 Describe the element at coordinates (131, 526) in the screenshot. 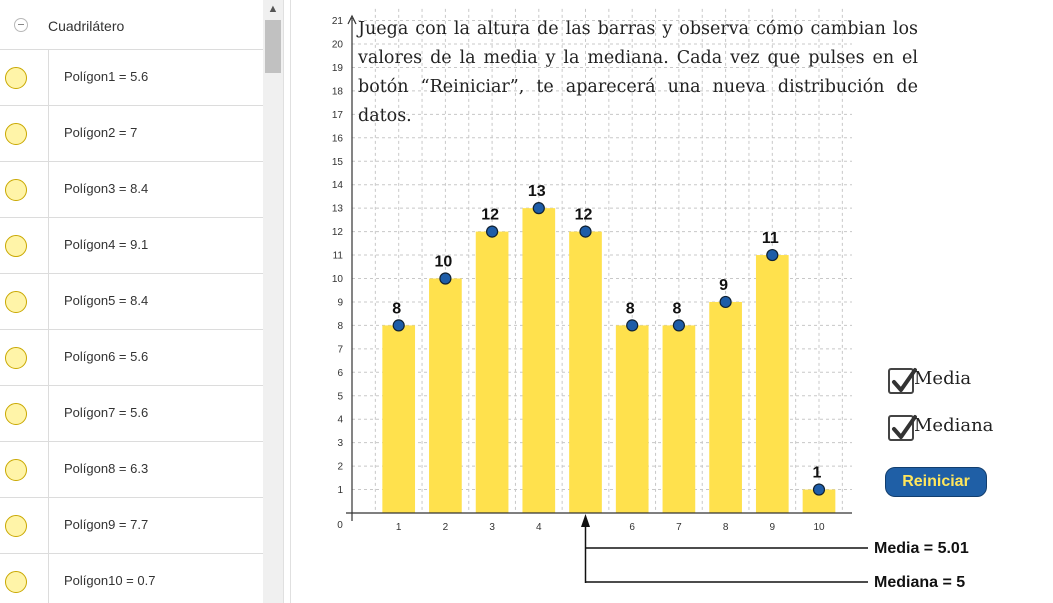

I see `algebra-row: Polígon9 = 7.7` at that location.